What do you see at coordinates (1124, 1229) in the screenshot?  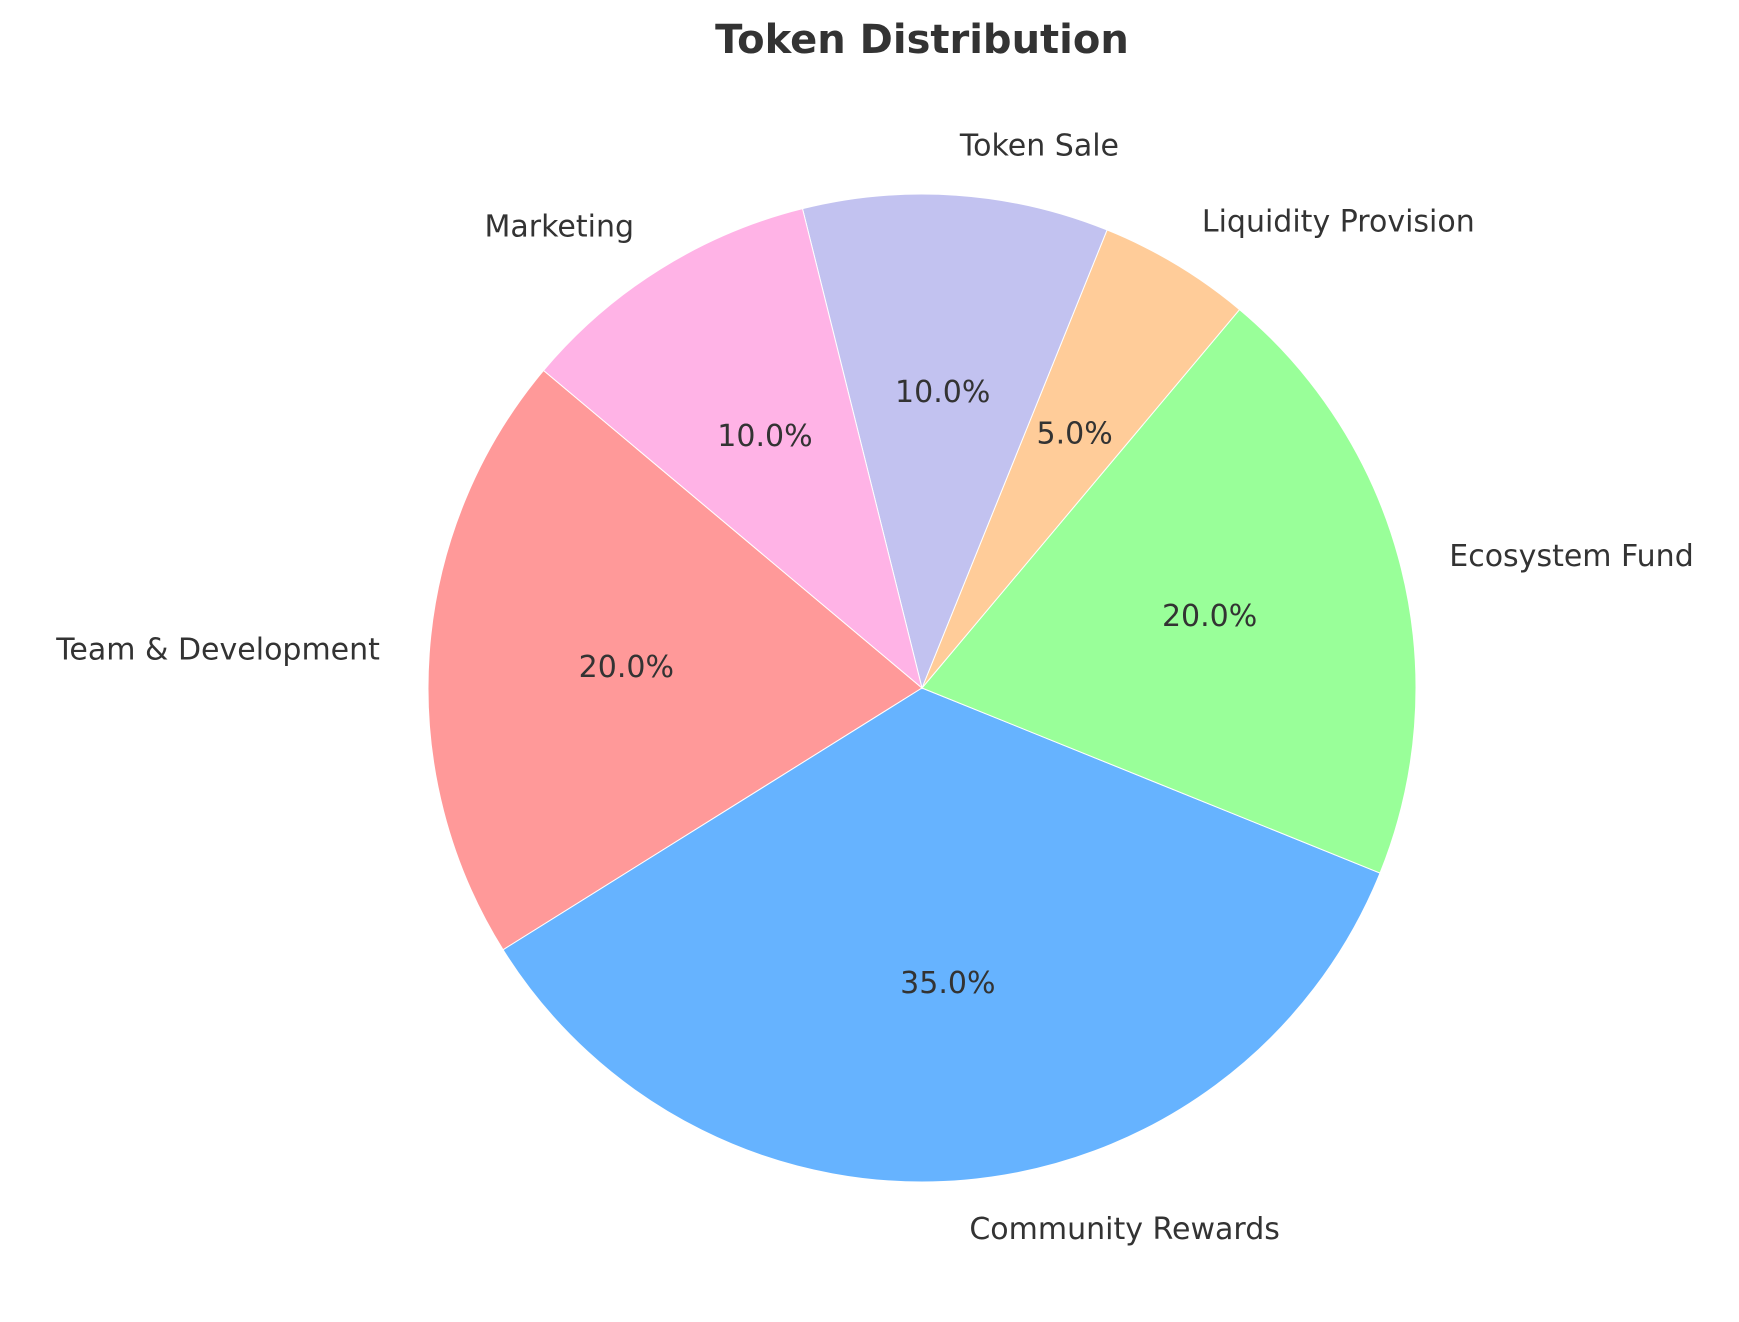 I see `slice-label-community-rewards: Community Rewards` at bounding box center [1124, 1229].